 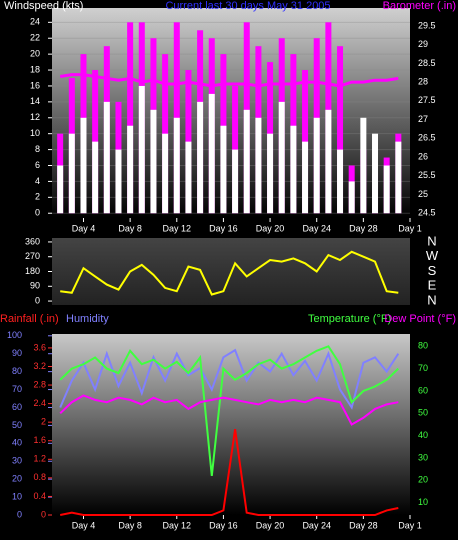 I want to click on y2-axis-label: Temperature (°F), so click(x=349, y=319).